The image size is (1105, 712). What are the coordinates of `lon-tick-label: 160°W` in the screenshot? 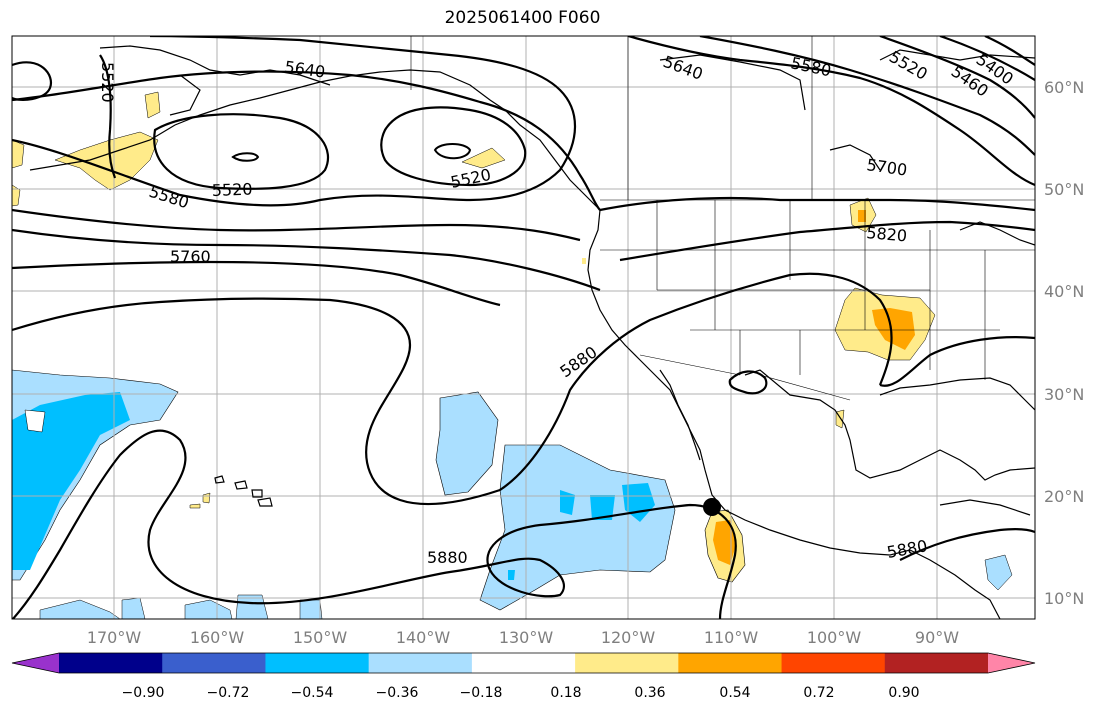 It's located at (217, 637).